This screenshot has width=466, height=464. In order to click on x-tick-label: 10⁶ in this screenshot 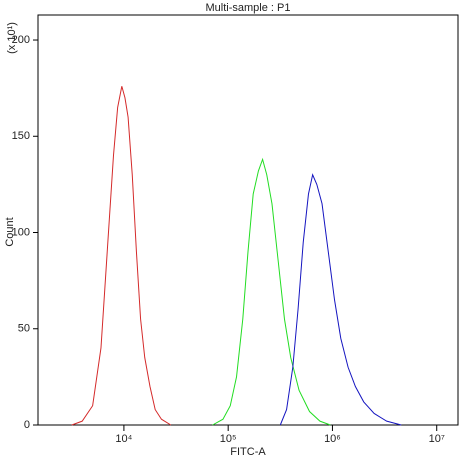, I will do `click(332, 439)`.